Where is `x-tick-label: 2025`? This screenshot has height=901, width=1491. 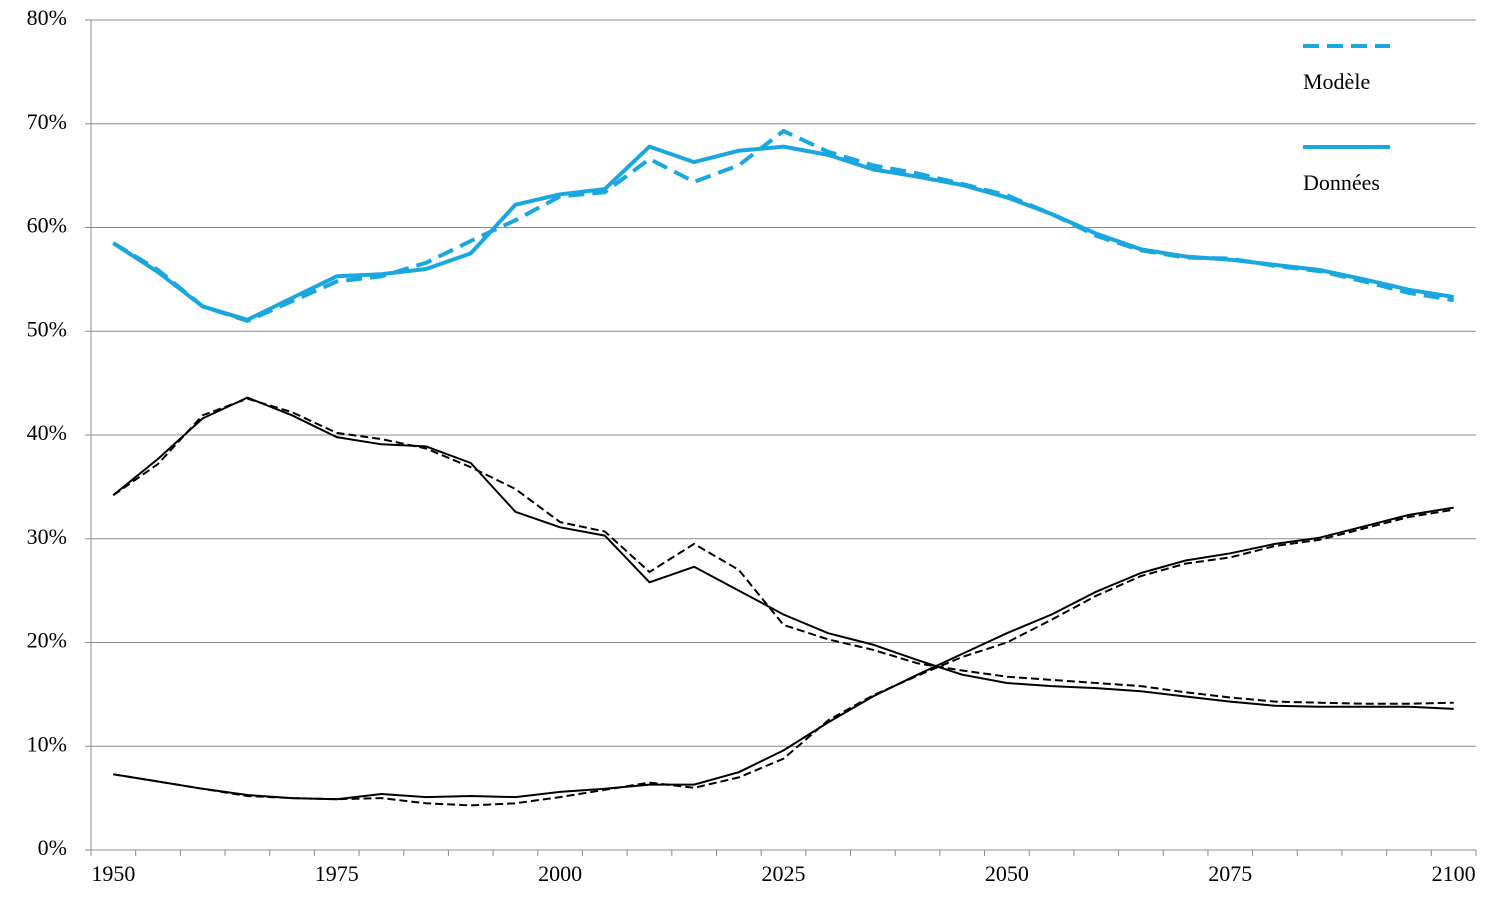
x-tick-label: 2025 is located at coordinates (784, 873).